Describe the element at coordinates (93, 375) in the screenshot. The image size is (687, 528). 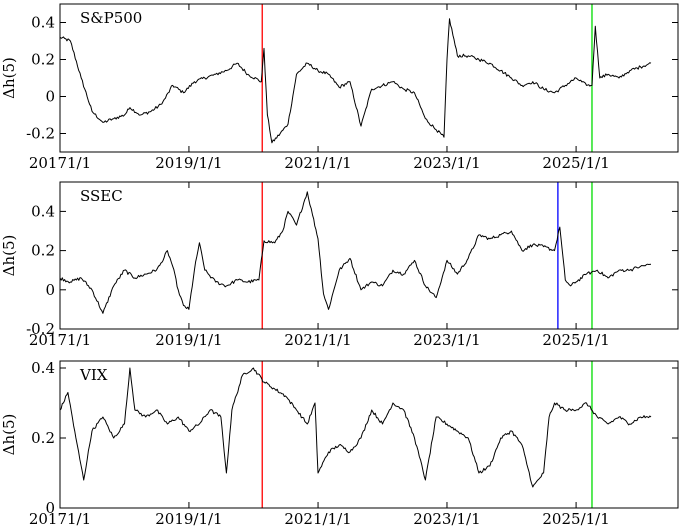
I see `panel-title: VIX` at that location.